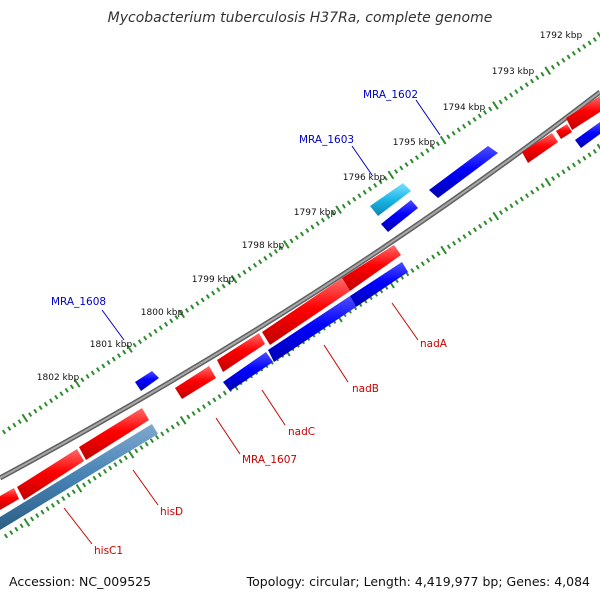 Image resolution: width=600 pixels, height=600 pixels. Describe the element at coordinates (365, 389) in the screenshot. I see `gene-label-nadb: nadB` at that location.